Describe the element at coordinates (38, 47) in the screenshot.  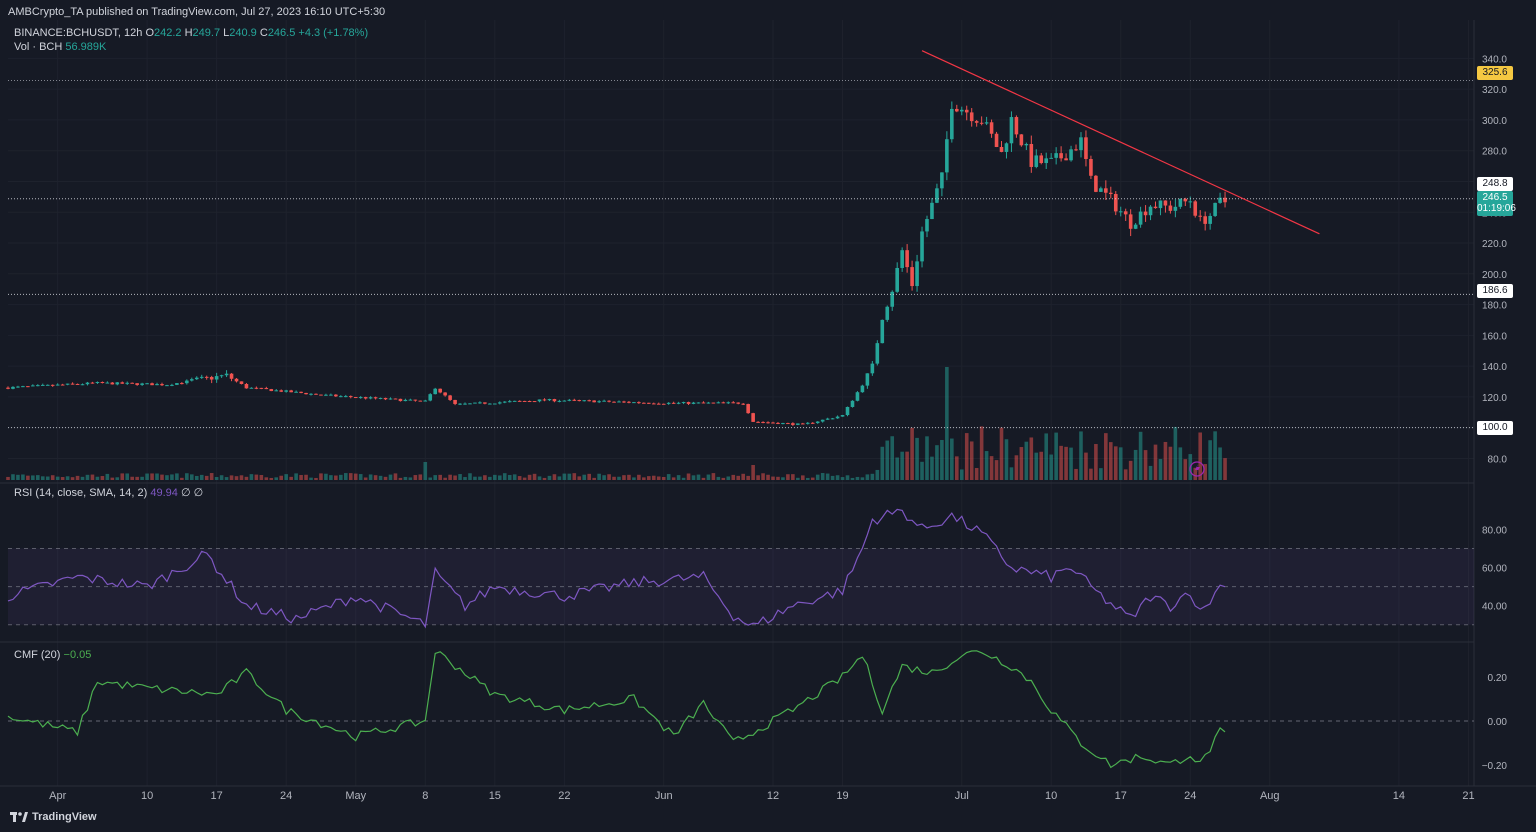
I see `volume-label: Vol · BCH` at that location.